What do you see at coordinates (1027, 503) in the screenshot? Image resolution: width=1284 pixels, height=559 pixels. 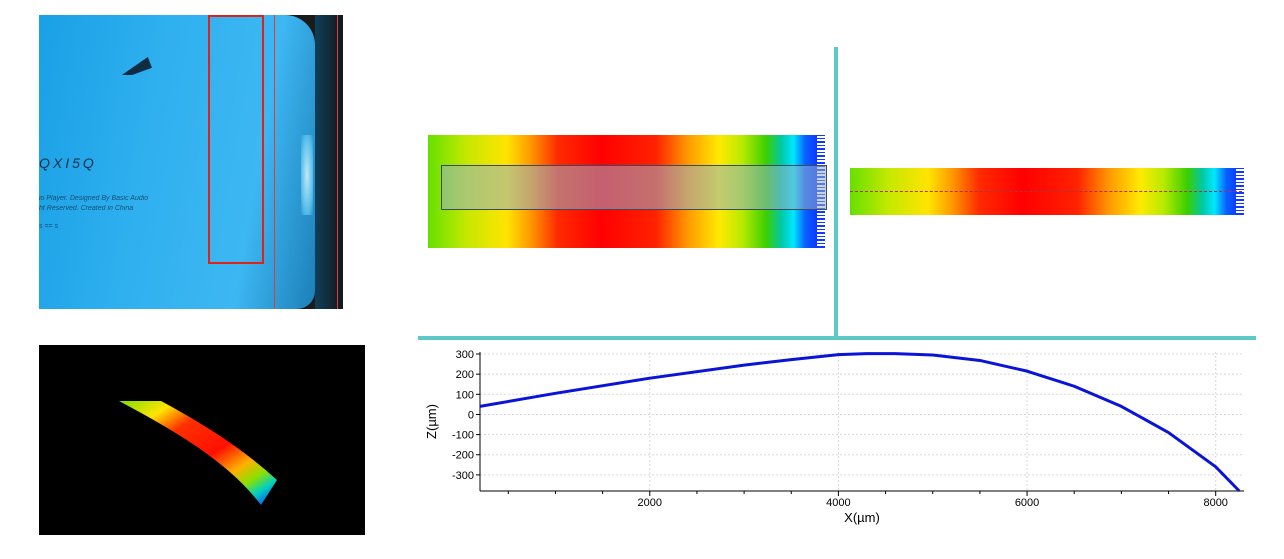 I see `x-tick-label: 6000` at bounding box center [1027, 503].